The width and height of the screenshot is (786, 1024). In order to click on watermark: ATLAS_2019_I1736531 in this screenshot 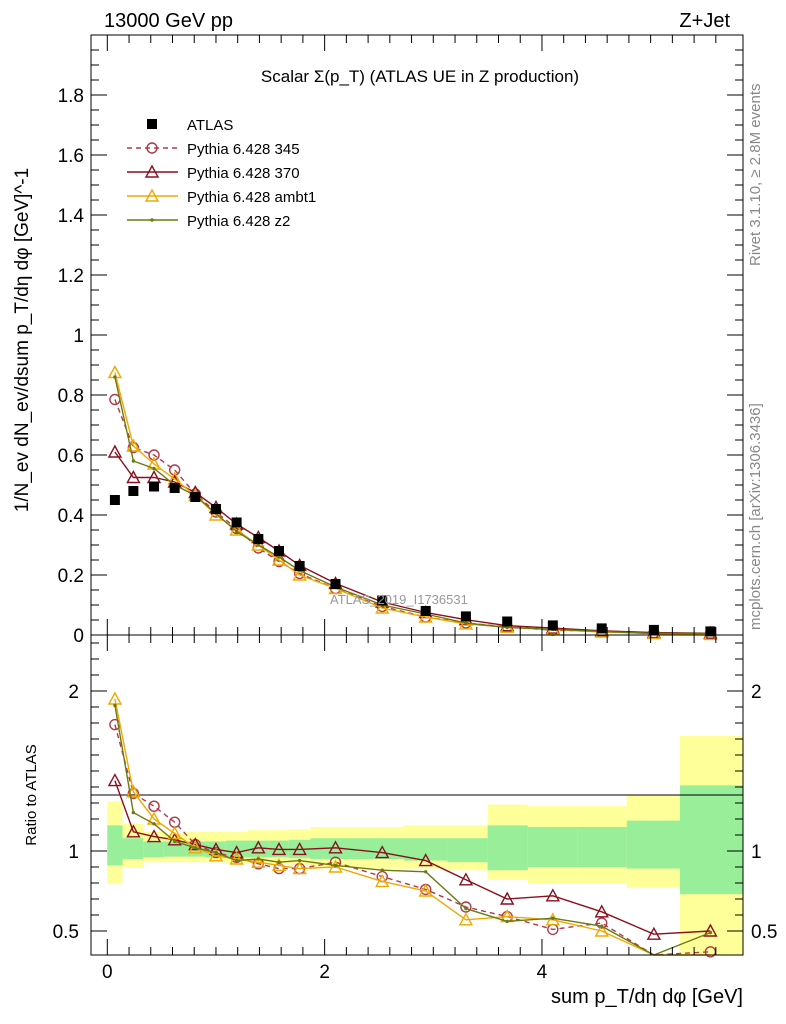, I will do `click(399, 599)`.